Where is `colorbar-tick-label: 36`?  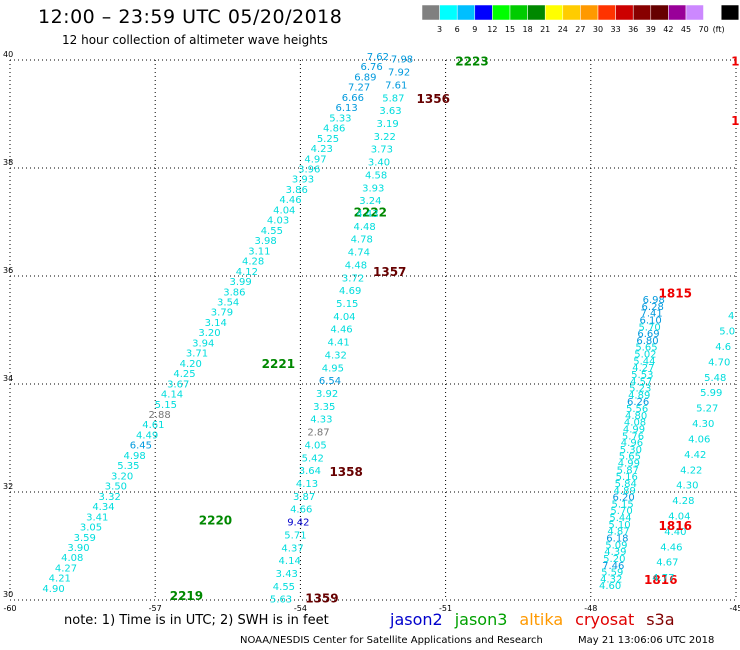 colorbar-tick-label: 36 is located at coordinates (633, 29).